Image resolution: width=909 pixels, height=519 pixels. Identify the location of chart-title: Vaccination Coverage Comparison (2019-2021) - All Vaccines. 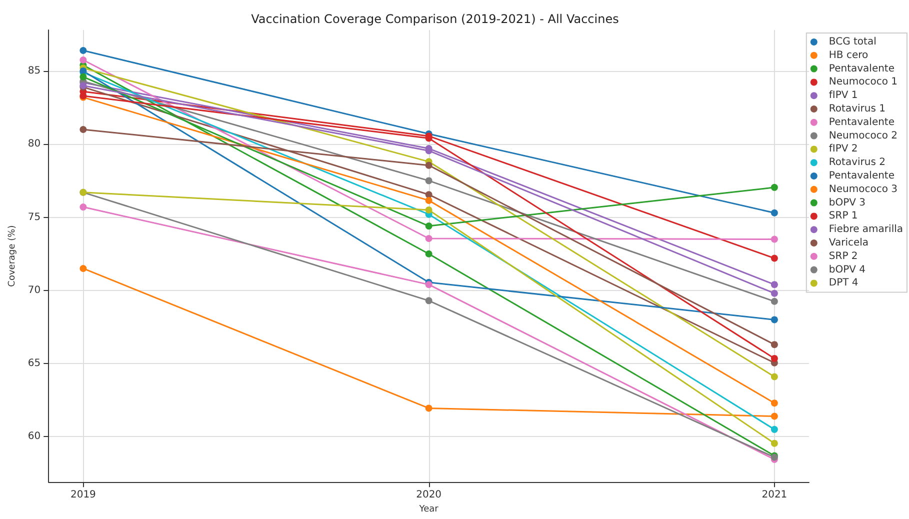
(435, 19).